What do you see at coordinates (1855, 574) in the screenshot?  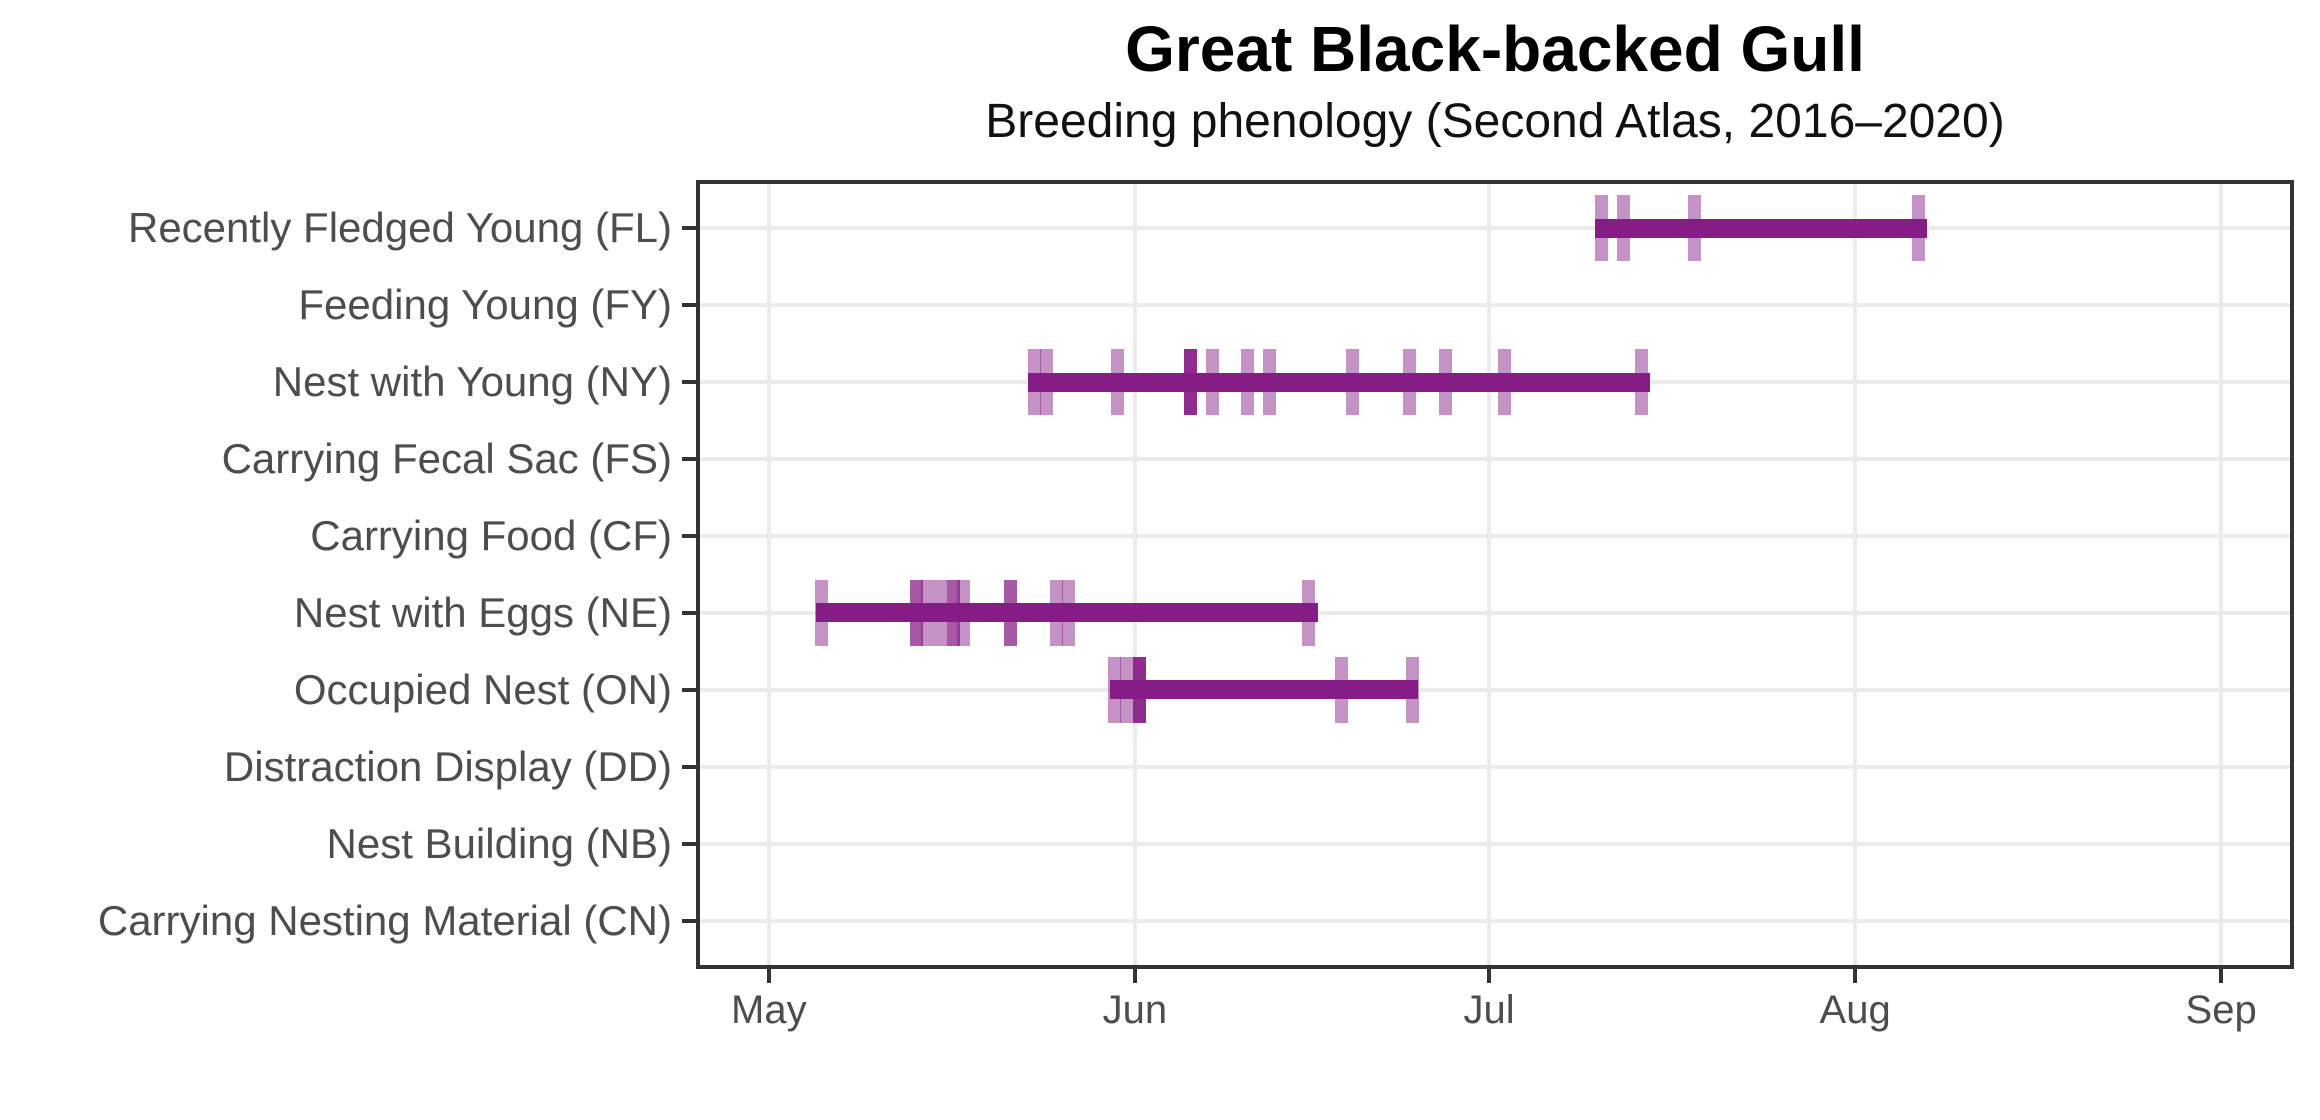 I see `x-gridline-aug` at bounding box center [1855, 574].